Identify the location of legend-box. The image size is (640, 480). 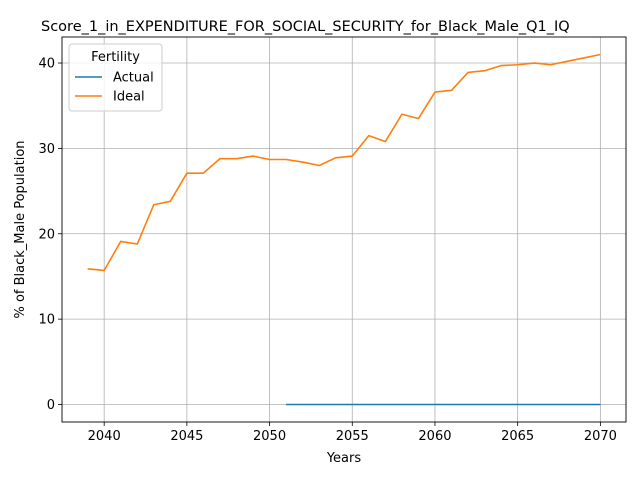
(115, 77).